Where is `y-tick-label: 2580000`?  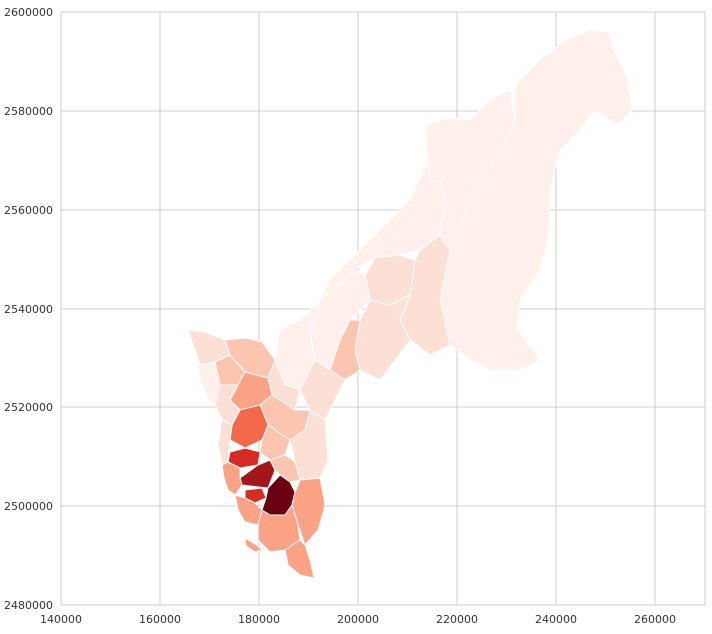 y-tick-label: 2580000 is located at coordinates (28, 111).